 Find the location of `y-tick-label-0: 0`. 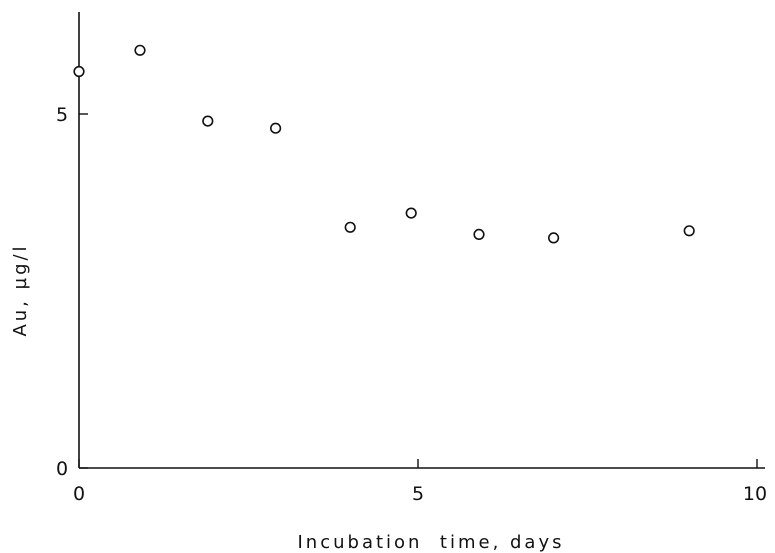

y-tick-label-0: 0 is located at coordinates (62, 469).